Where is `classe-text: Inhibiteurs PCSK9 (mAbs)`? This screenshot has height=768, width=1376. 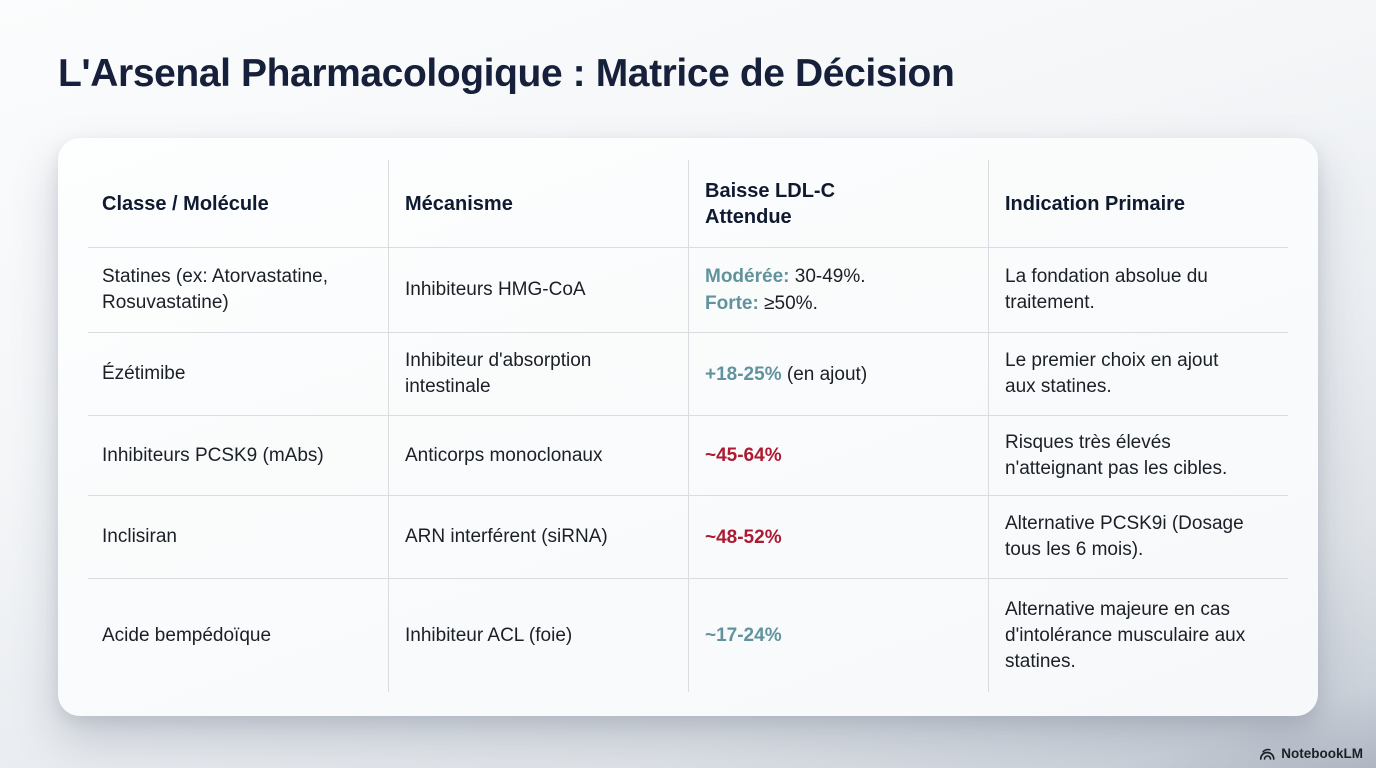 classe-text: Inhibiteurs PCSK9 (mAbs) is located at coordinates (213, 455).